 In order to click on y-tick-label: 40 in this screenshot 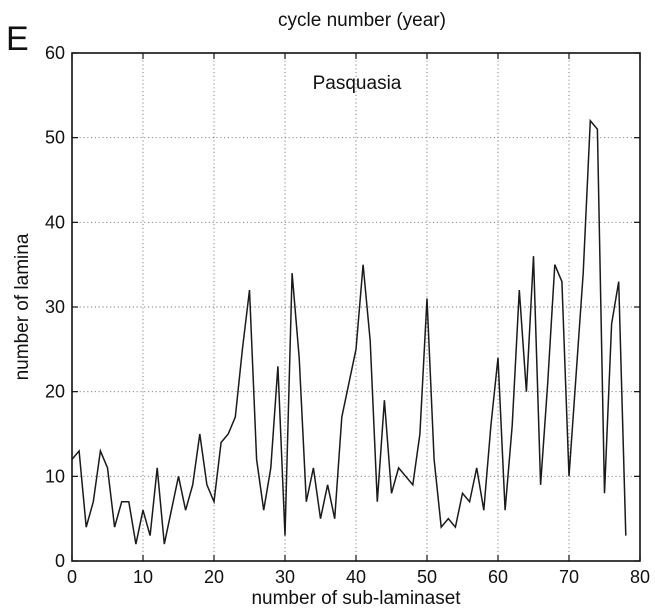, I will do `click(55, 222)`.